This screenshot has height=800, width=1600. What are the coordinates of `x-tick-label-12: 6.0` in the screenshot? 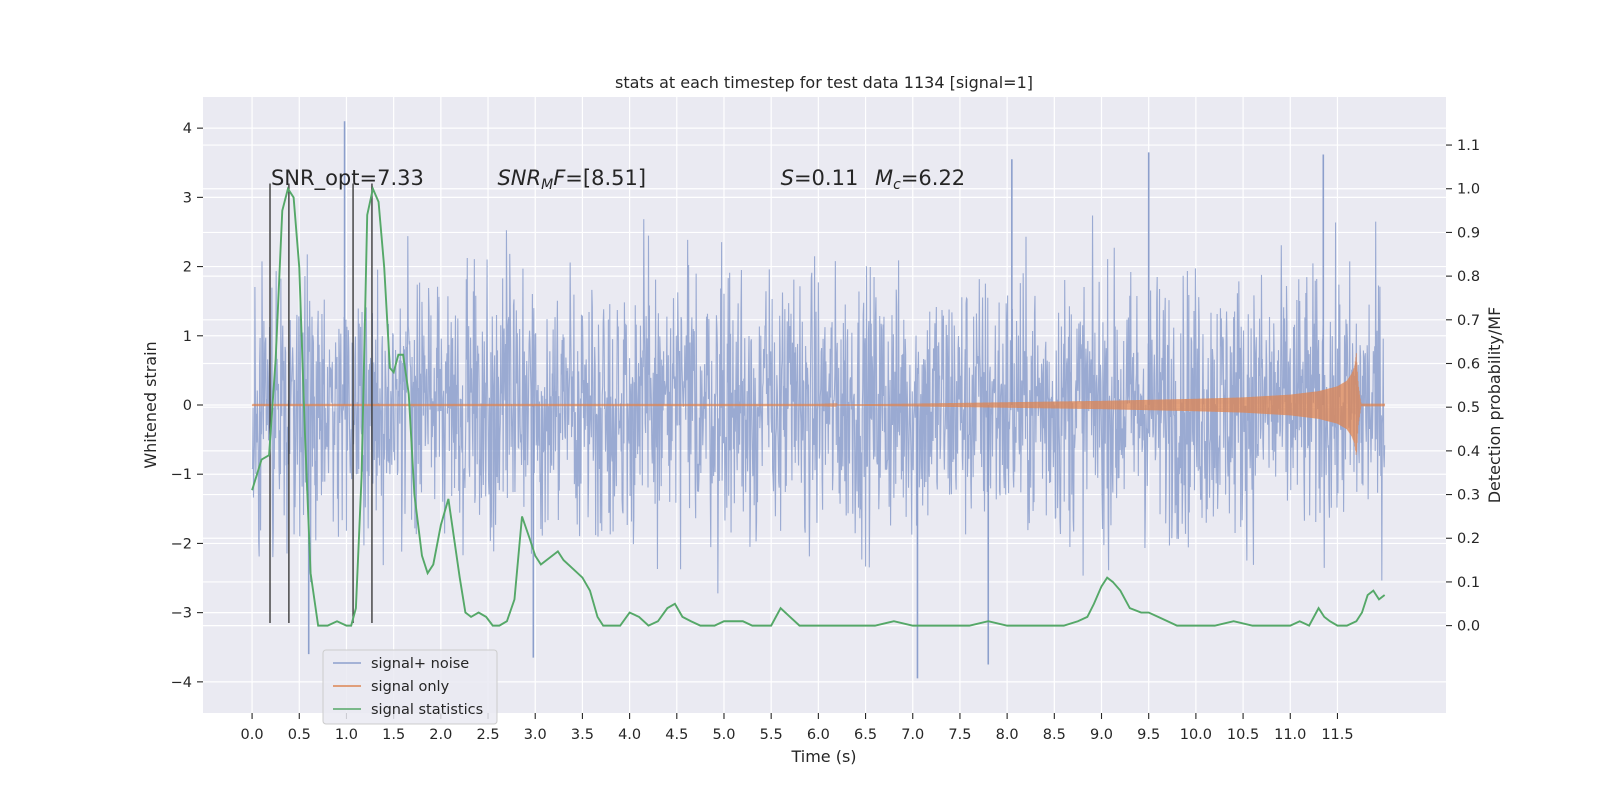 It's located at (818, 735).